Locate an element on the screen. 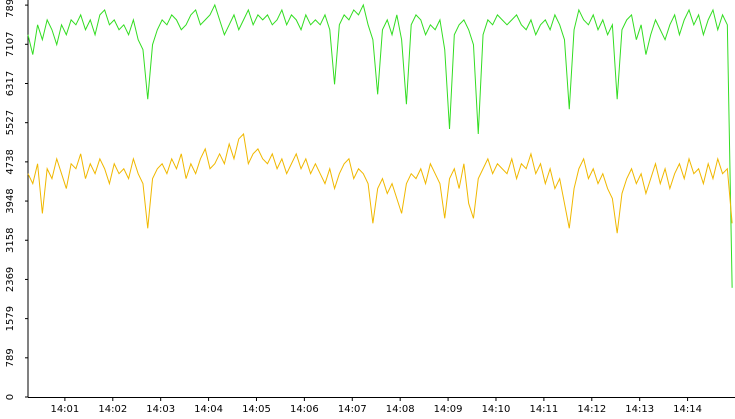 The width and height of the screenshot is (735, 419). x-tick-label: 14:01 is located at coordinates (64, 409).